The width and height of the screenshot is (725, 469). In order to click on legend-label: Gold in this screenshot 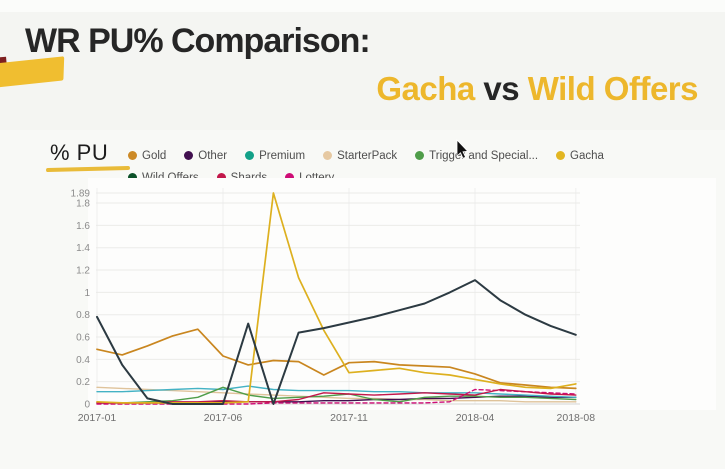, I will do `click(154, 155)`.